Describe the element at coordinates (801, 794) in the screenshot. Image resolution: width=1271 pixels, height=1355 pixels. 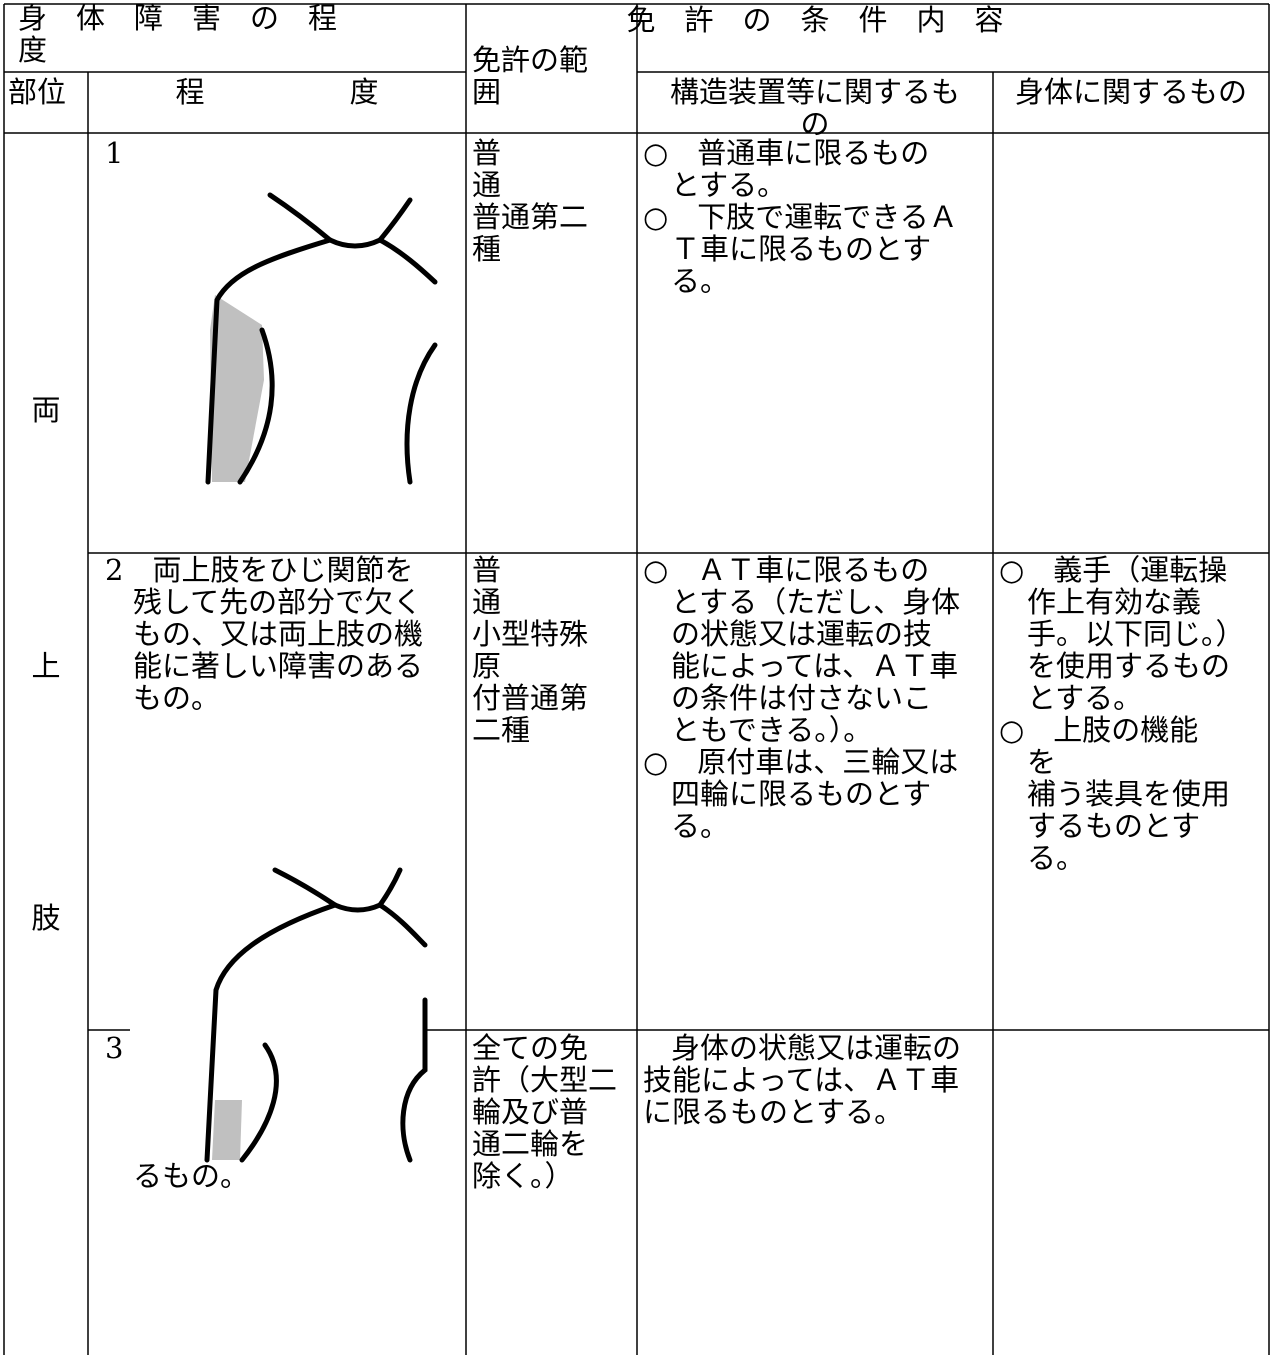
I see `cell-text: 四輪に限るものとす` at that location.